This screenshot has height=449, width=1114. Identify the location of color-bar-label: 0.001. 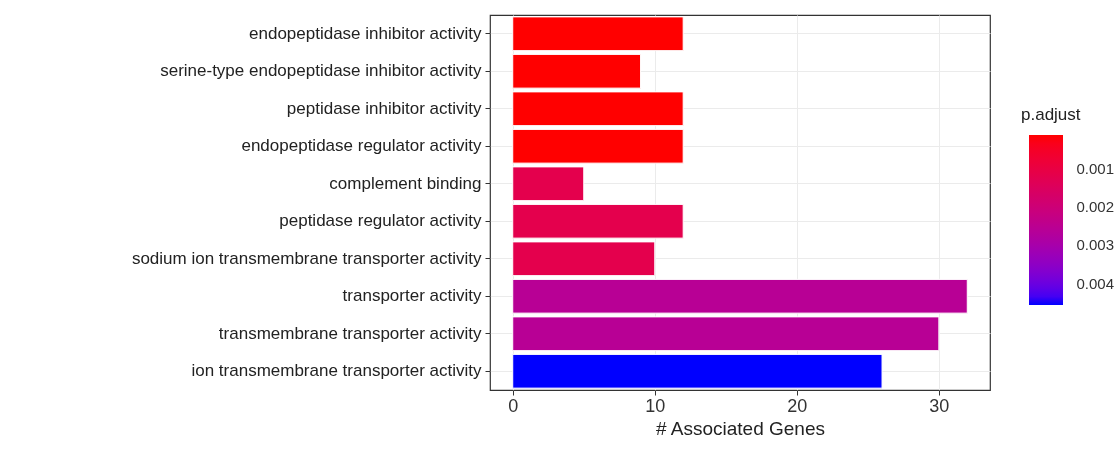
(1095, 168).